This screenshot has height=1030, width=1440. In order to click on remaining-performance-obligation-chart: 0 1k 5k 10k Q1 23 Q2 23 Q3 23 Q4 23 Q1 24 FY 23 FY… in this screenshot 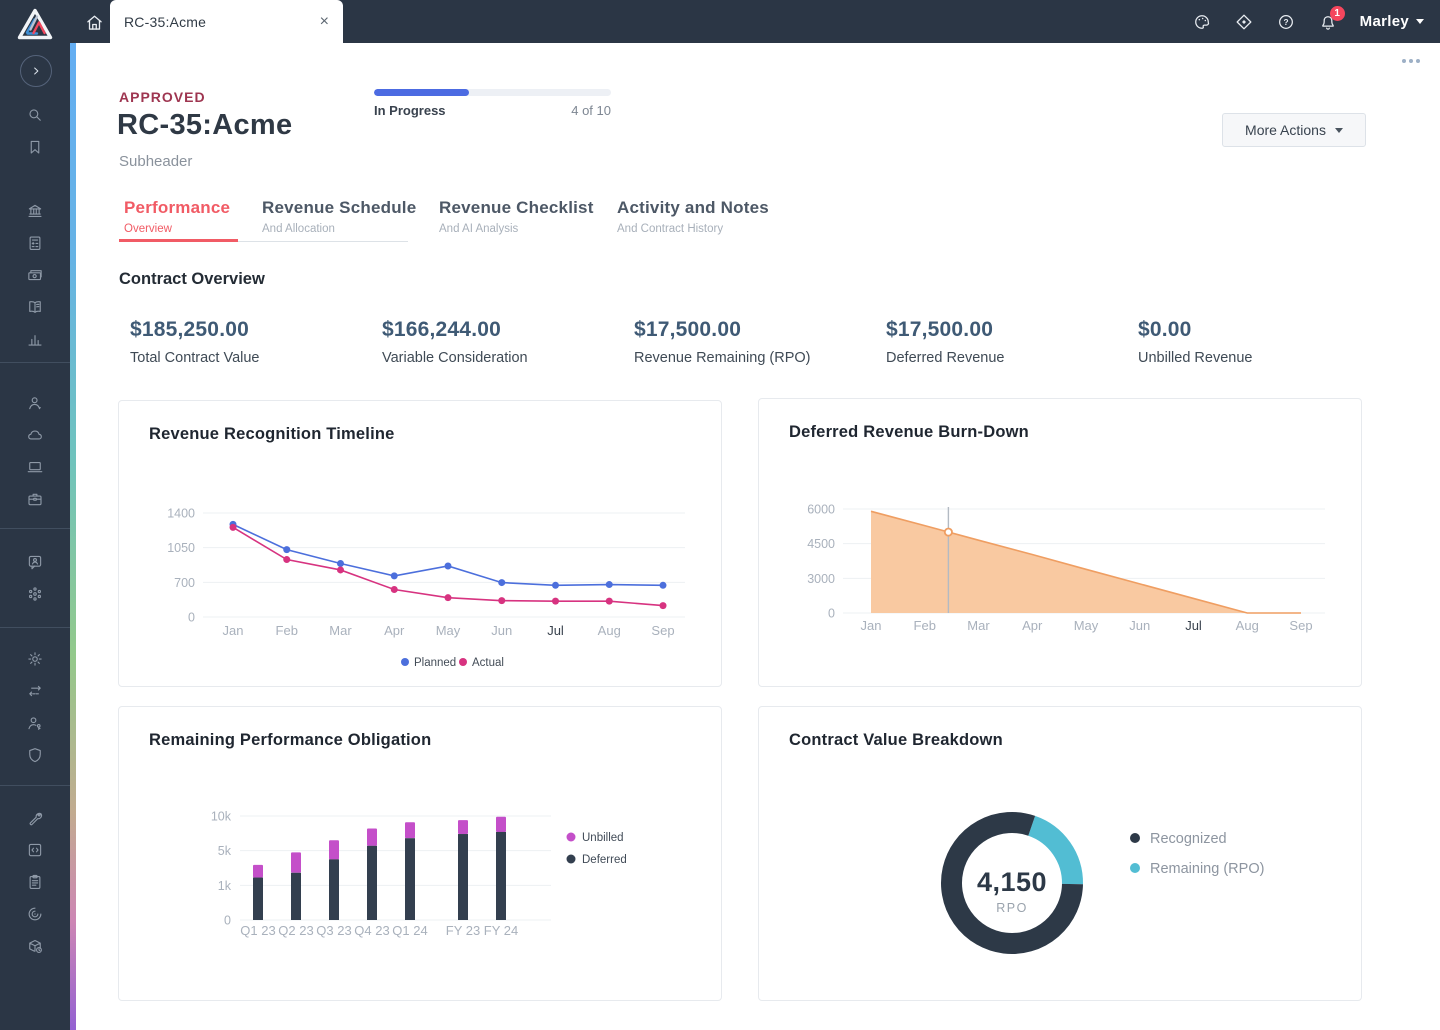, I will do `click(419, 874)`.